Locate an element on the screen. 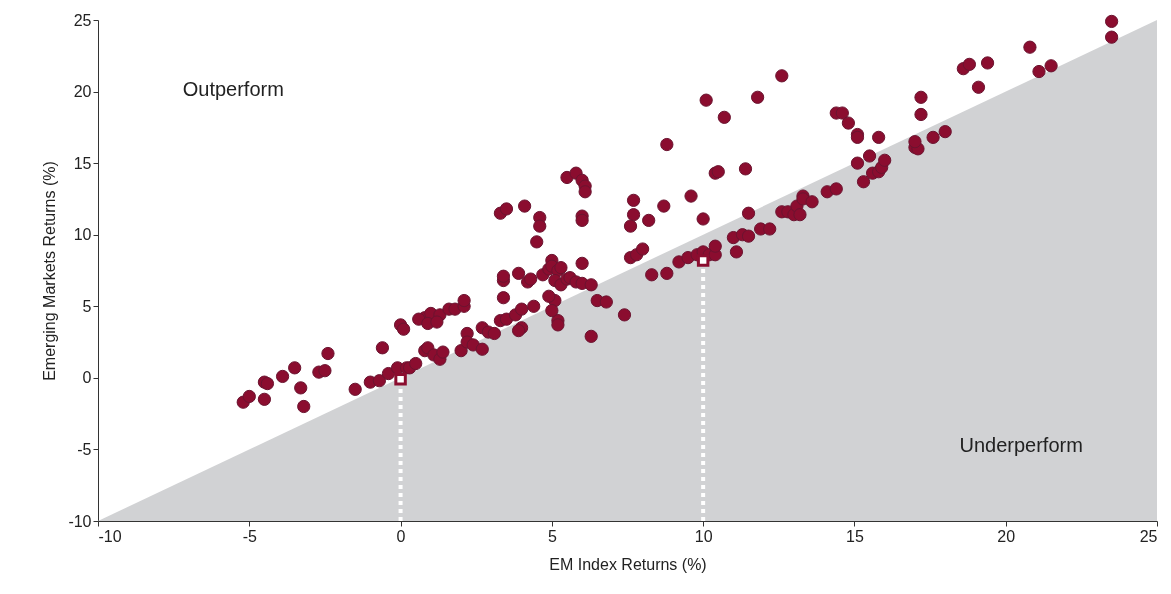  x-tick-label: 0 is located at coordinates (401, 536).